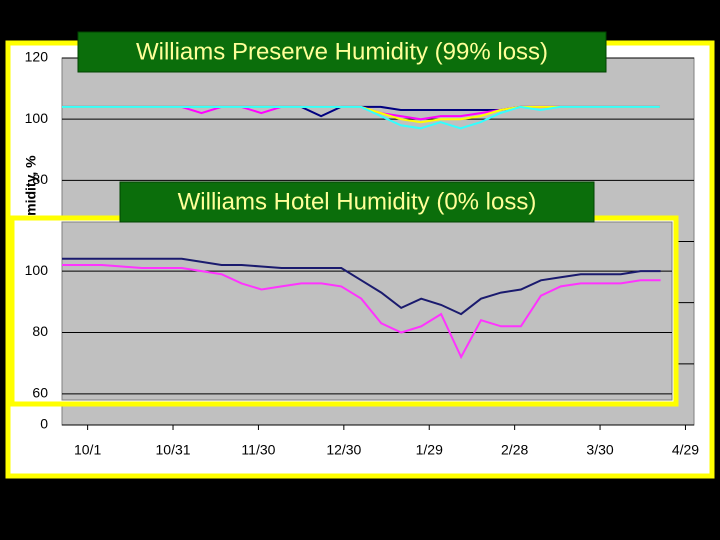 This screenshot has width=720, height=540. Describe the element at coordinates (40, 393) in the screenshot. I see `y-tick-label: 60` at that location.